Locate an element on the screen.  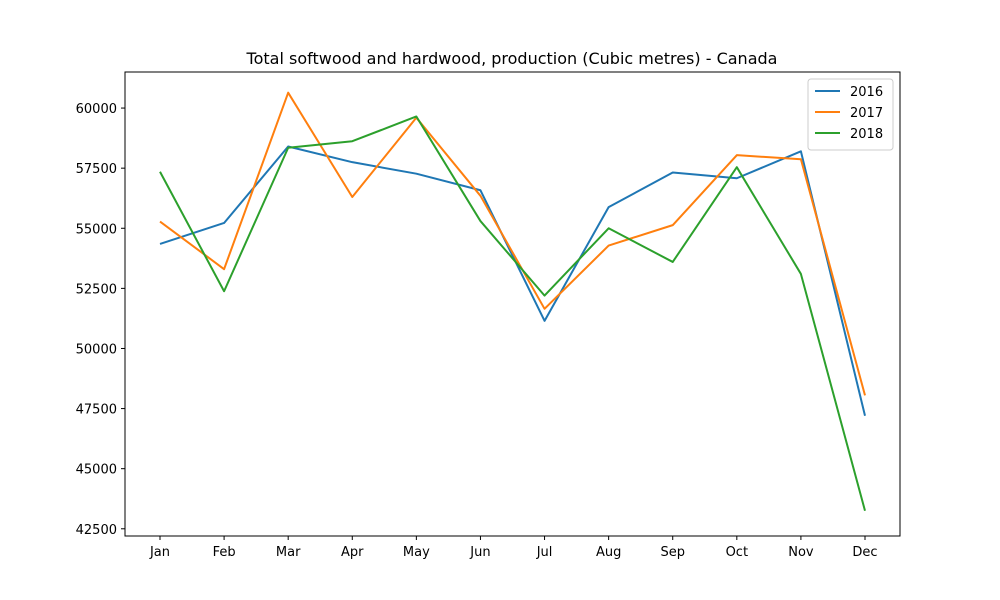
y-tick-label: 47500 is located at coordinates (96, 410).